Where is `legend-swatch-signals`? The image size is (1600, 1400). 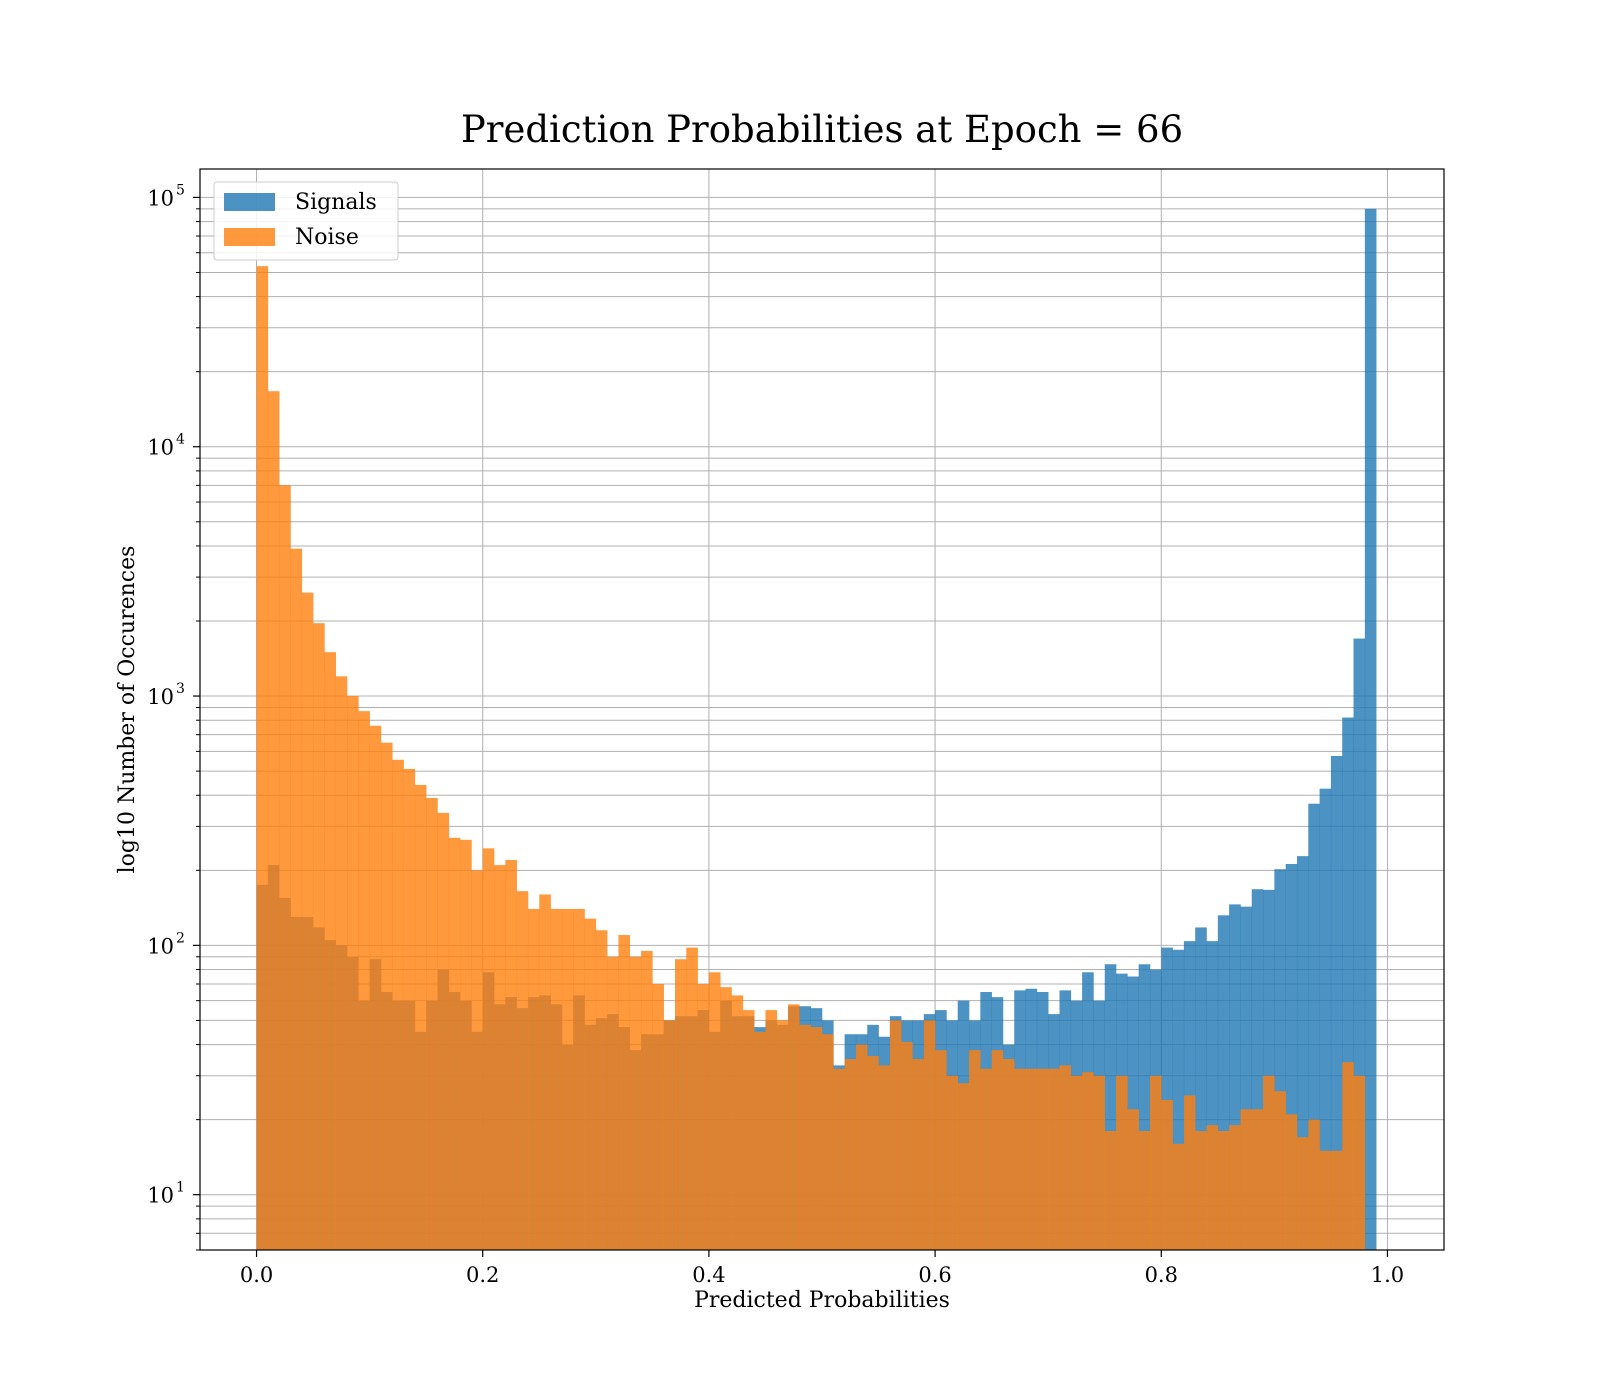 legend-swatch-signals is located at coordinates (249, 202).